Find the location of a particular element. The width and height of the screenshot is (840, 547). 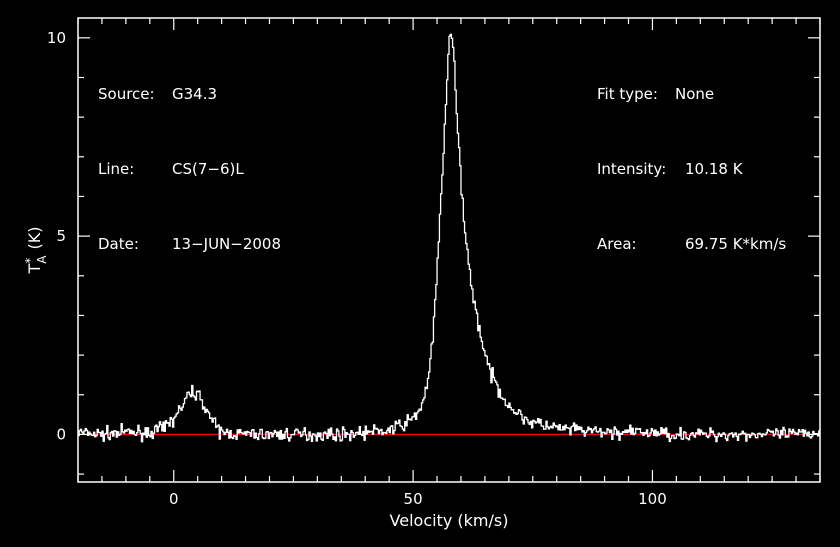

y-axis-label-sup: * is located at coordinates (30, 261).